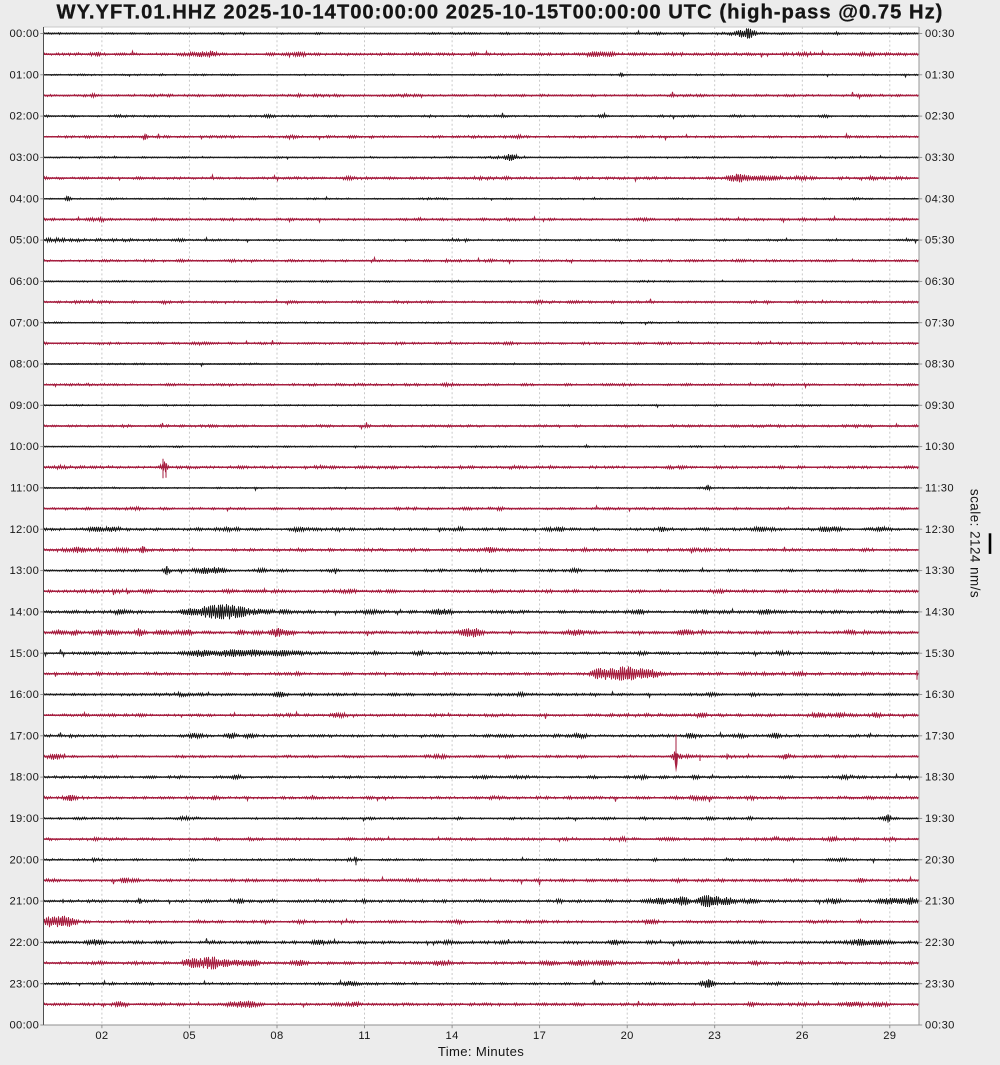  Describe the element at coordinates (24, 75) in the screenshot. I see `svg-text: 01:00` at that location.